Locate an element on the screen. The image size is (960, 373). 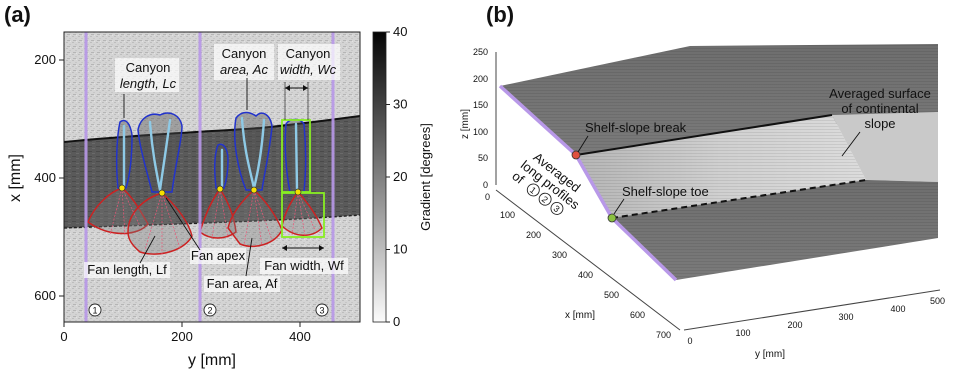
colorbar-tick: 20 is located at coordinates (400, 176).